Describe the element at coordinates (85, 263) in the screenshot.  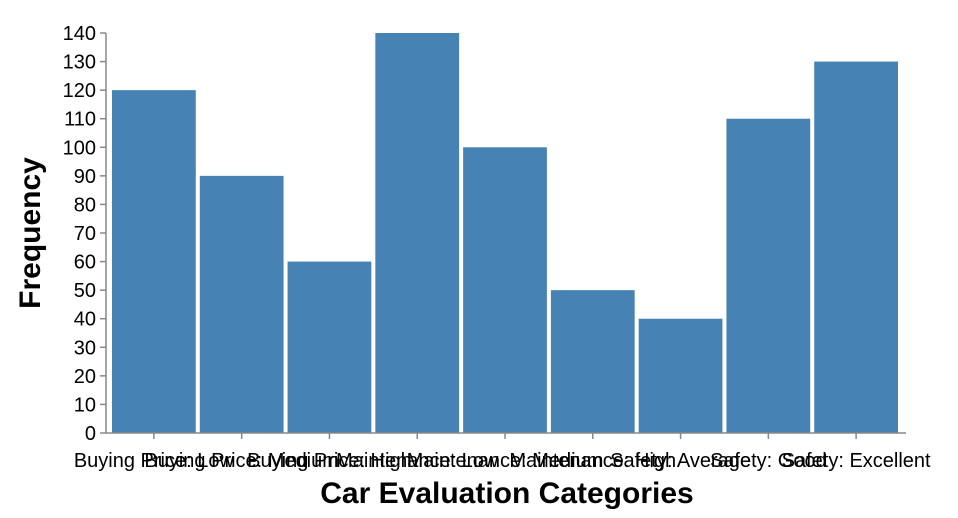
I see `y-tick-label: 60` at that location.